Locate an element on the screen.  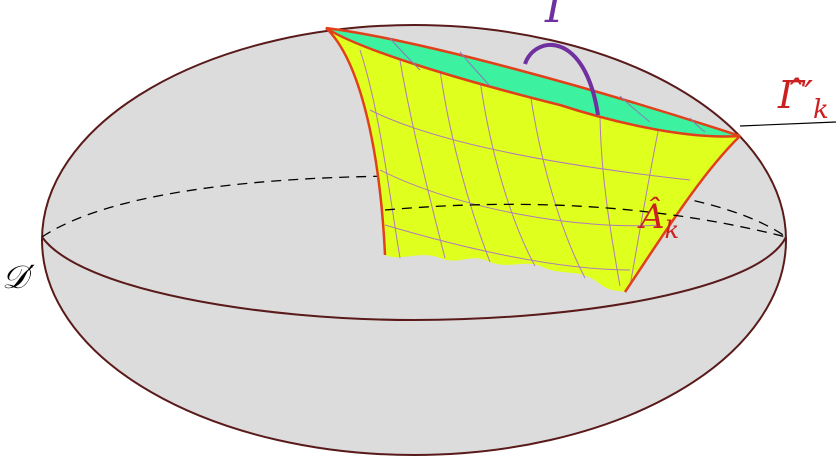
boundary-left is located at coordinates (356, 141).